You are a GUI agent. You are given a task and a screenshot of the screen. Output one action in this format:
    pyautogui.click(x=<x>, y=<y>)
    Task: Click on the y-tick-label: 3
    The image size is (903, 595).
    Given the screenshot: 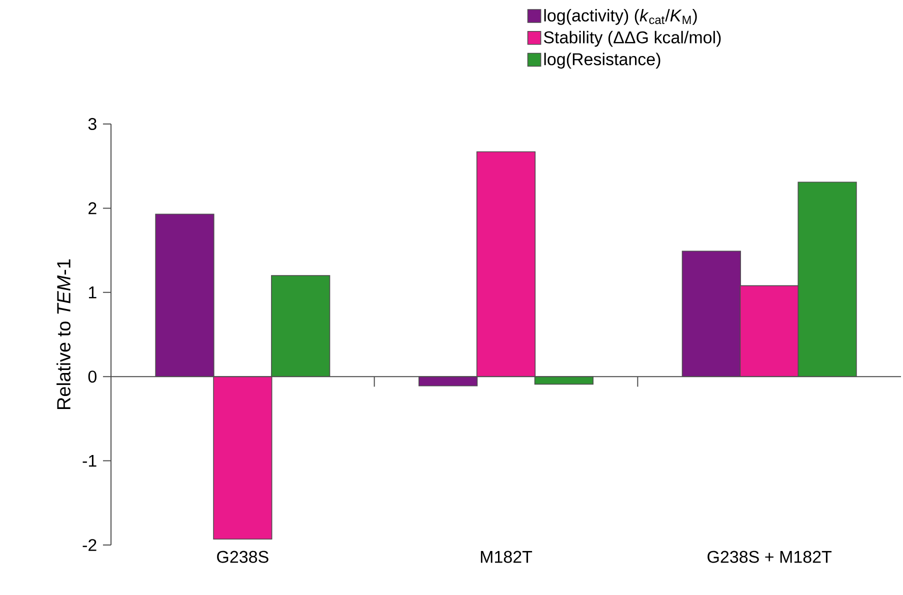 What is the action you would take?
    pyautogui.click(x=92, y=124)
    